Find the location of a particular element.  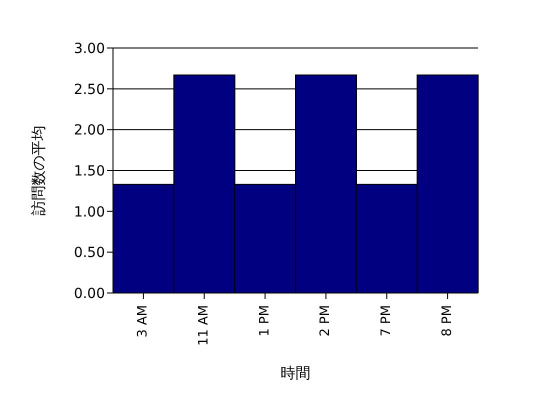

y-tick-label: 2.00 is located at coordinates (89, 130).